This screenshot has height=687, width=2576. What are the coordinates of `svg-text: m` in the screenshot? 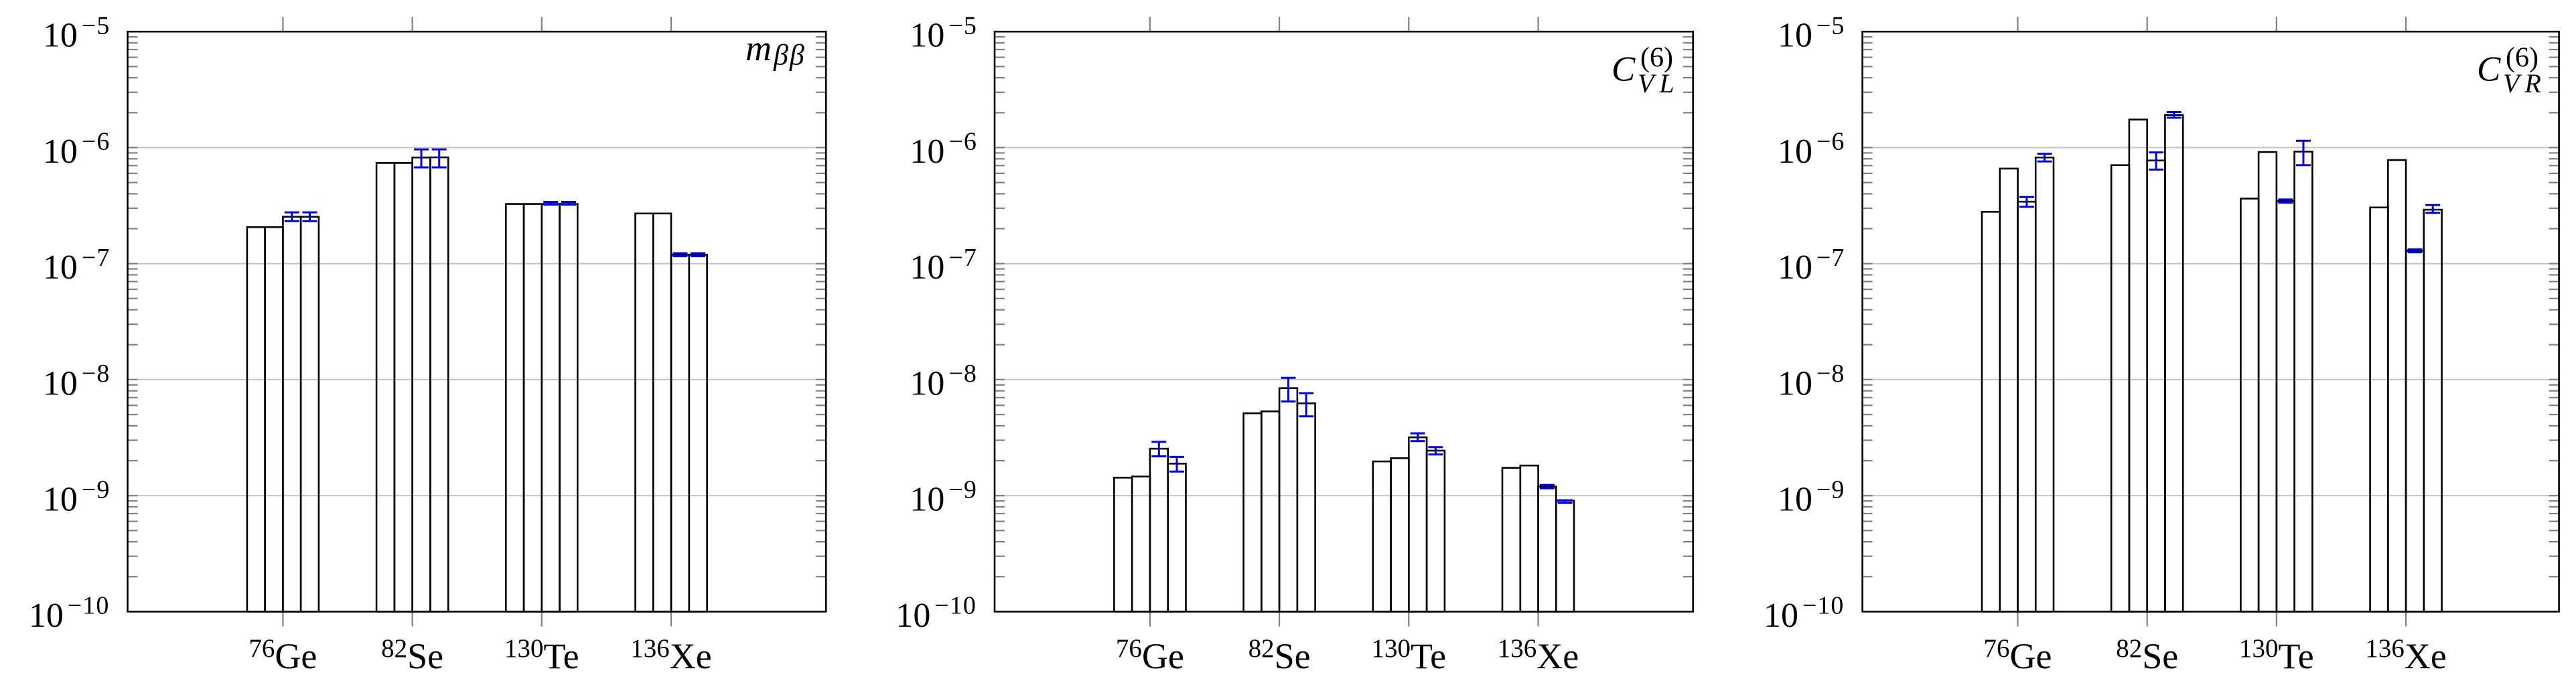 It's located at (758, 48).